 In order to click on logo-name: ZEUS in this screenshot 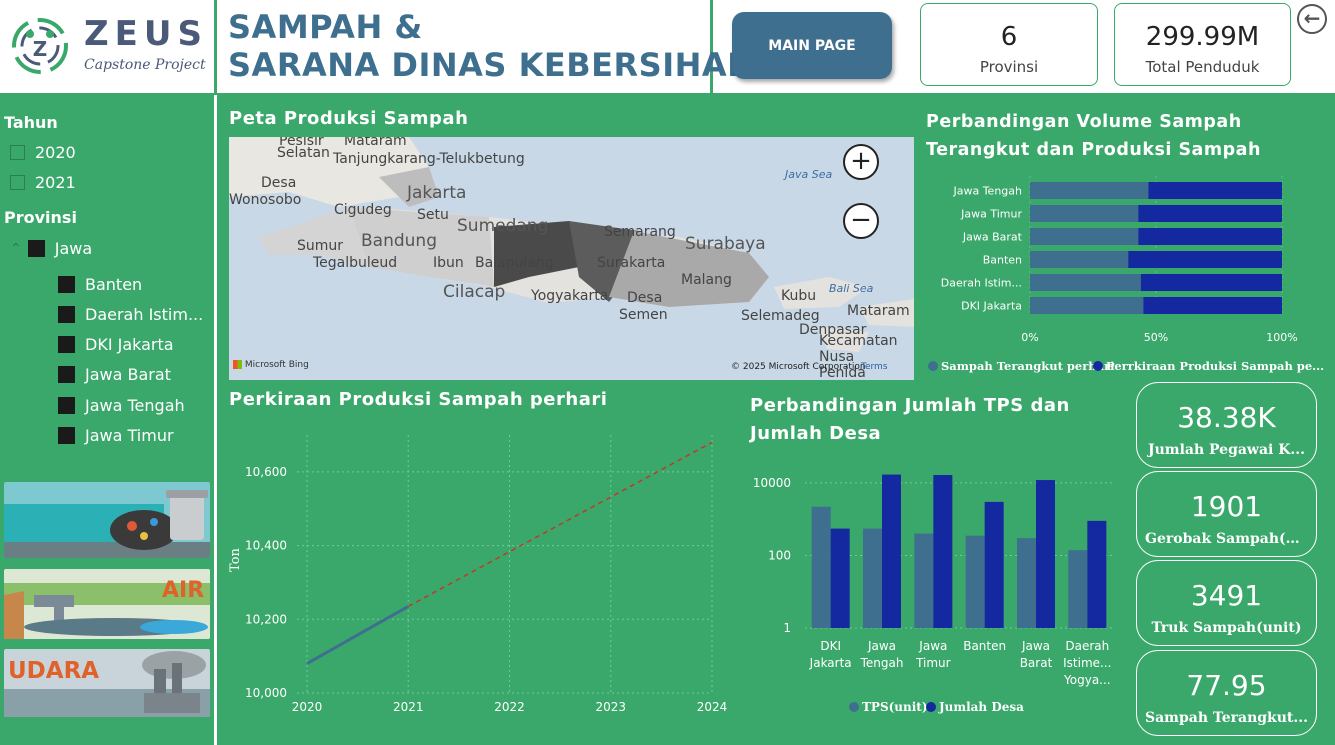, I will do `click(146, 34)`.